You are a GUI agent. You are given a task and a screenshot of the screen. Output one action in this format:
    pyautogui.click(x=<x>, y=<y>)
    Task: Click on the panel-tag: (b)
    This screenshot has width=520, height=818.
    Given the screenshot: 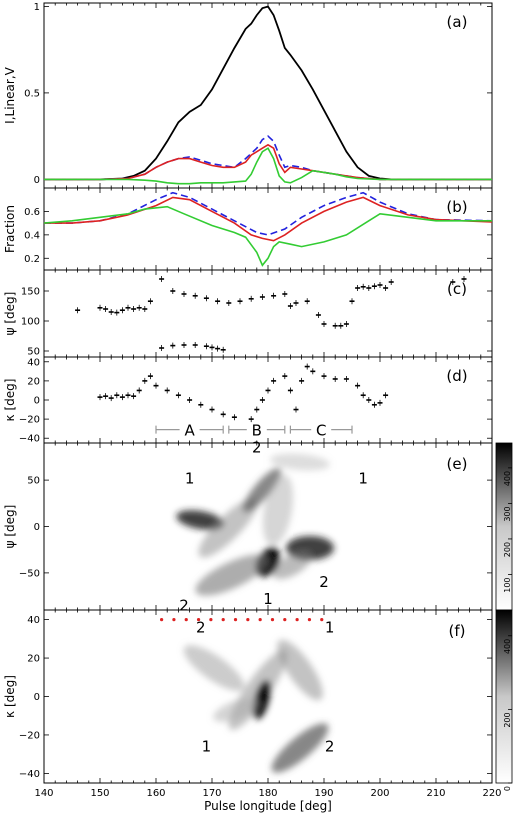 What is the action you would take?
    pyautogui.click(x=456, y=207)
    